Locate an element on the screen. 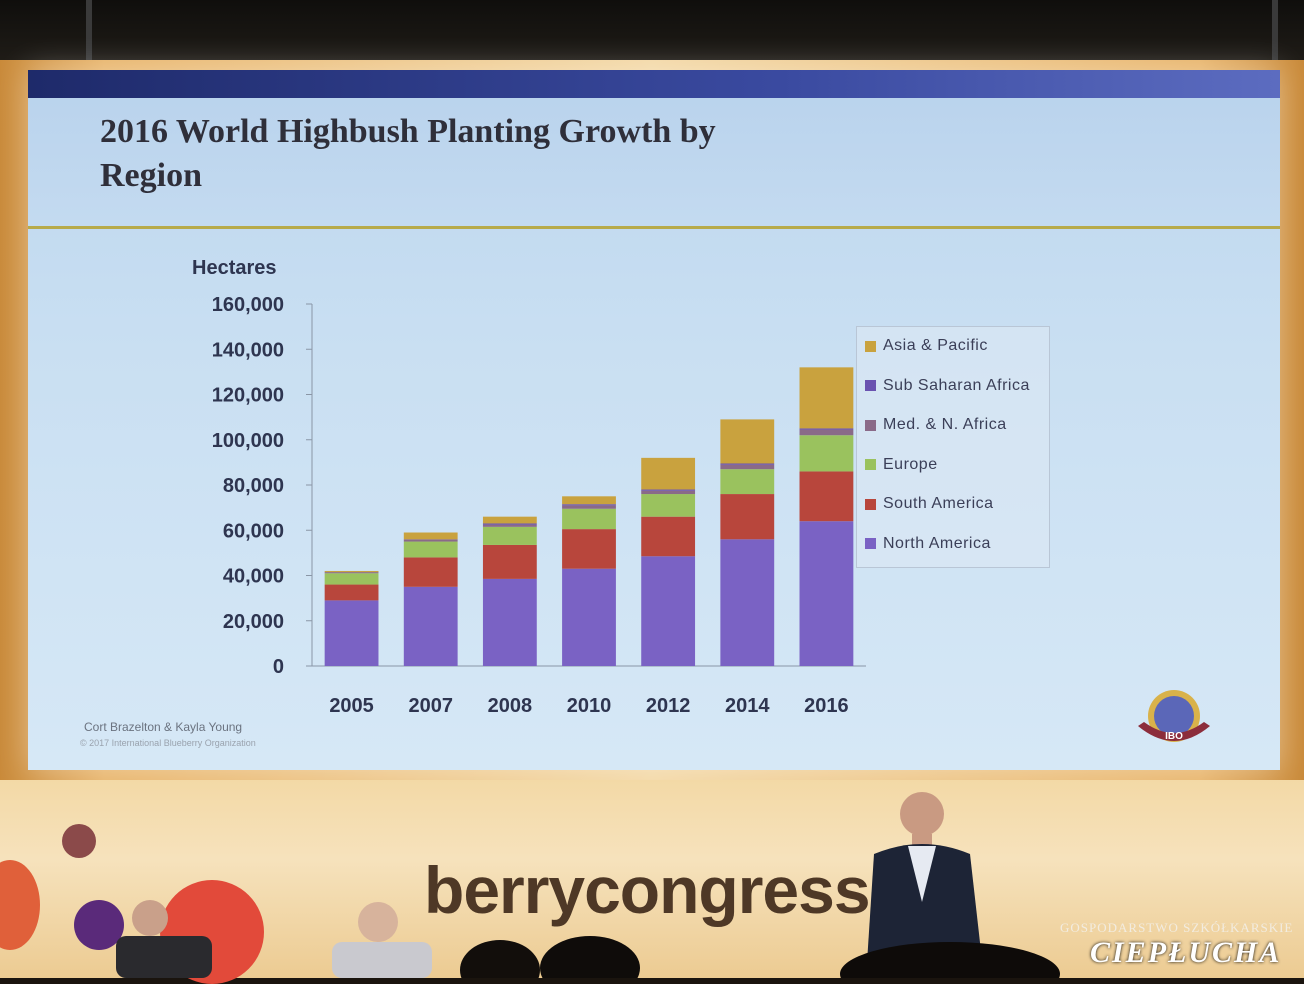 The height and width of the screenshot is (984, 1304). legend-item: Europe is located at coordinates (901, 465).